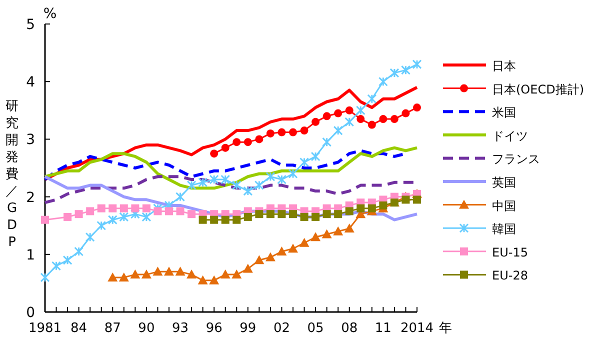  Describe the element at coordinates (112, 328) in the screenshot. I see `x-tick-label: 87` at that location.